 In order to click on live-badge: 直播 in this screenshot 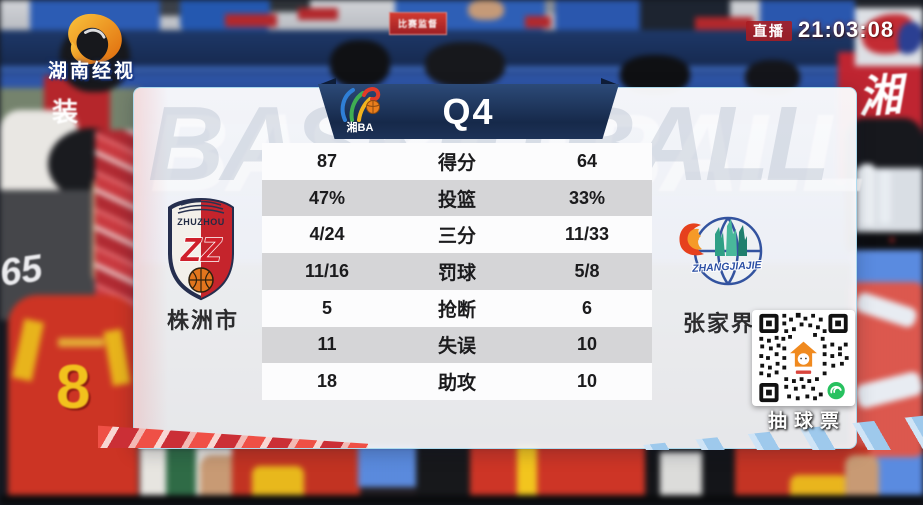, I will do `click(769, 31)`.